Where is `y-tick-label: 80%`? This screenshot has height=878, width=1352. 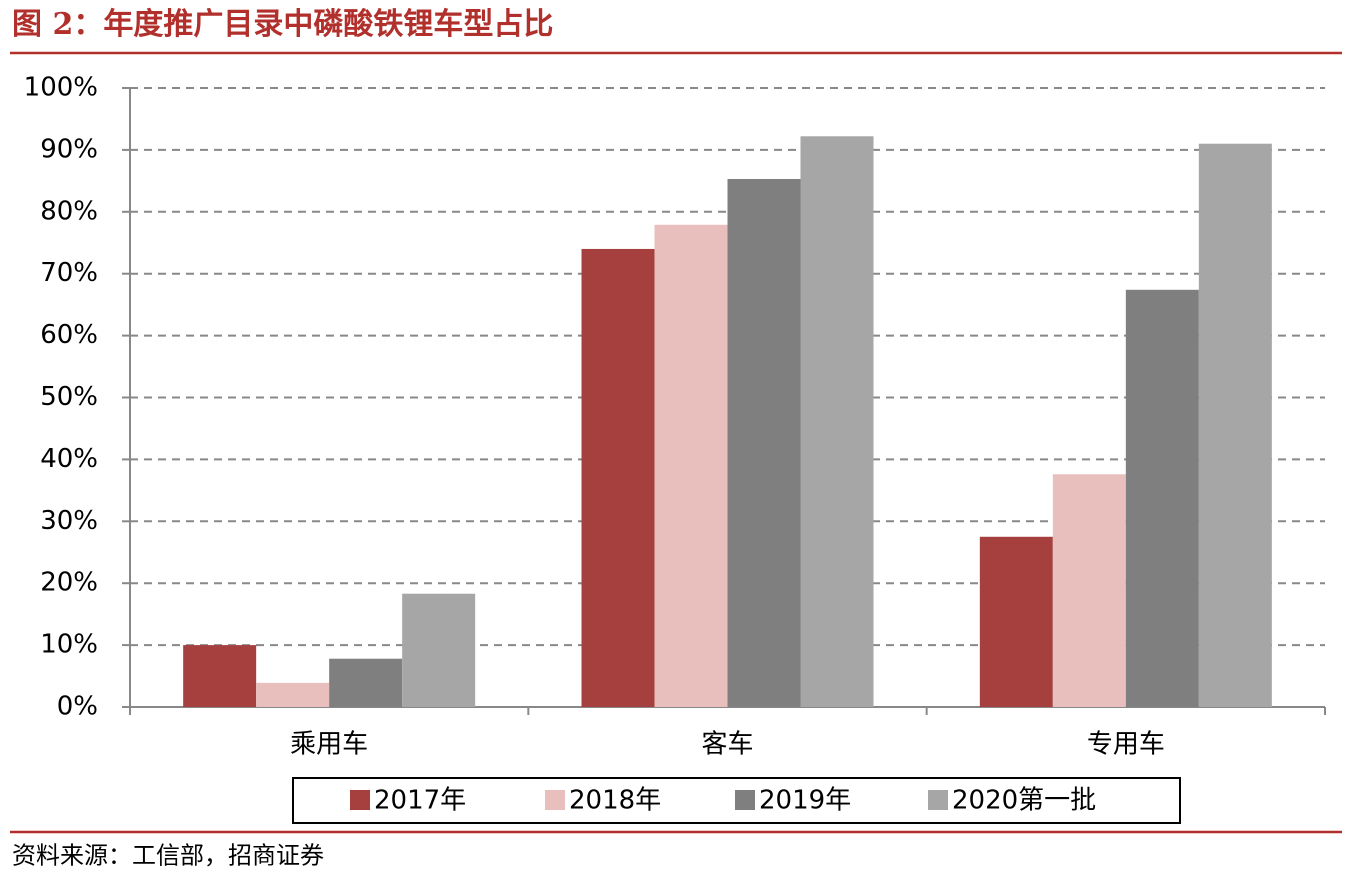 y-tick-label: 80% is located at coordinates (69, 211).